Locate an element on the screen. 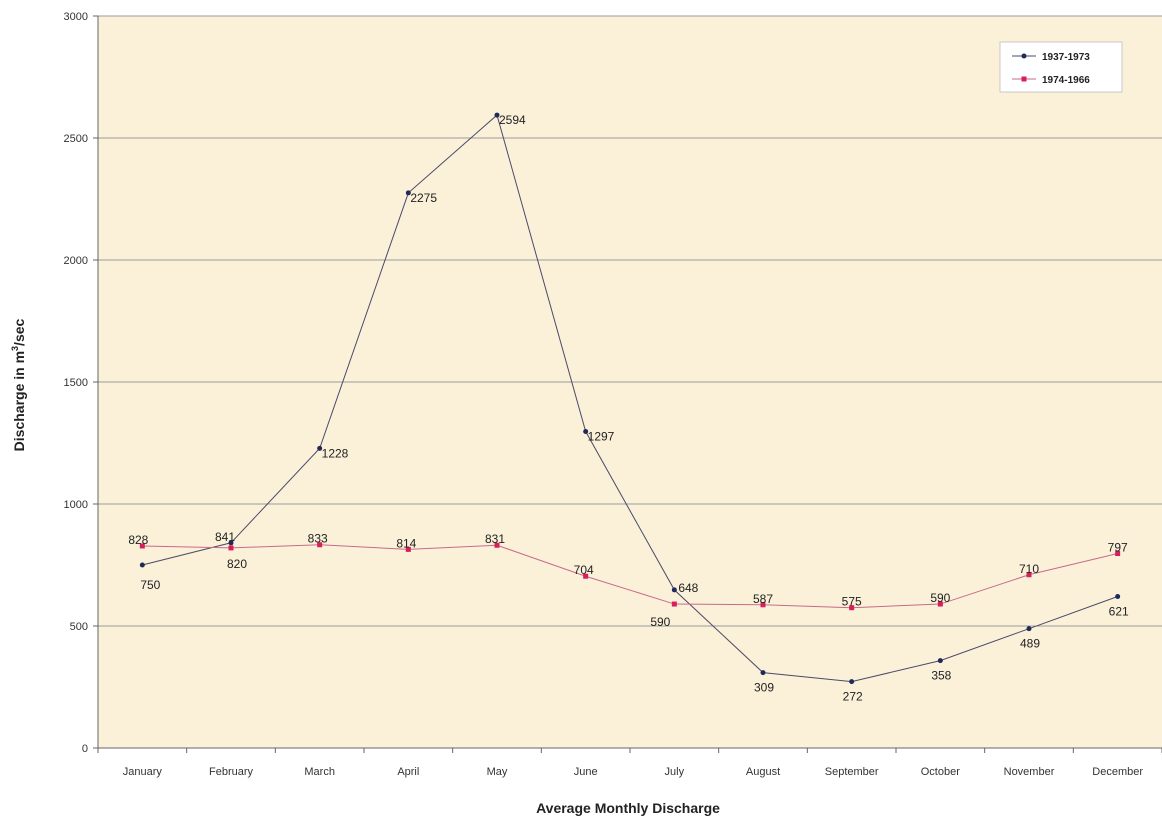 This screenshot has height=821, width=1162. y-tick-label: 1000 is located at coordinates (76, 505).